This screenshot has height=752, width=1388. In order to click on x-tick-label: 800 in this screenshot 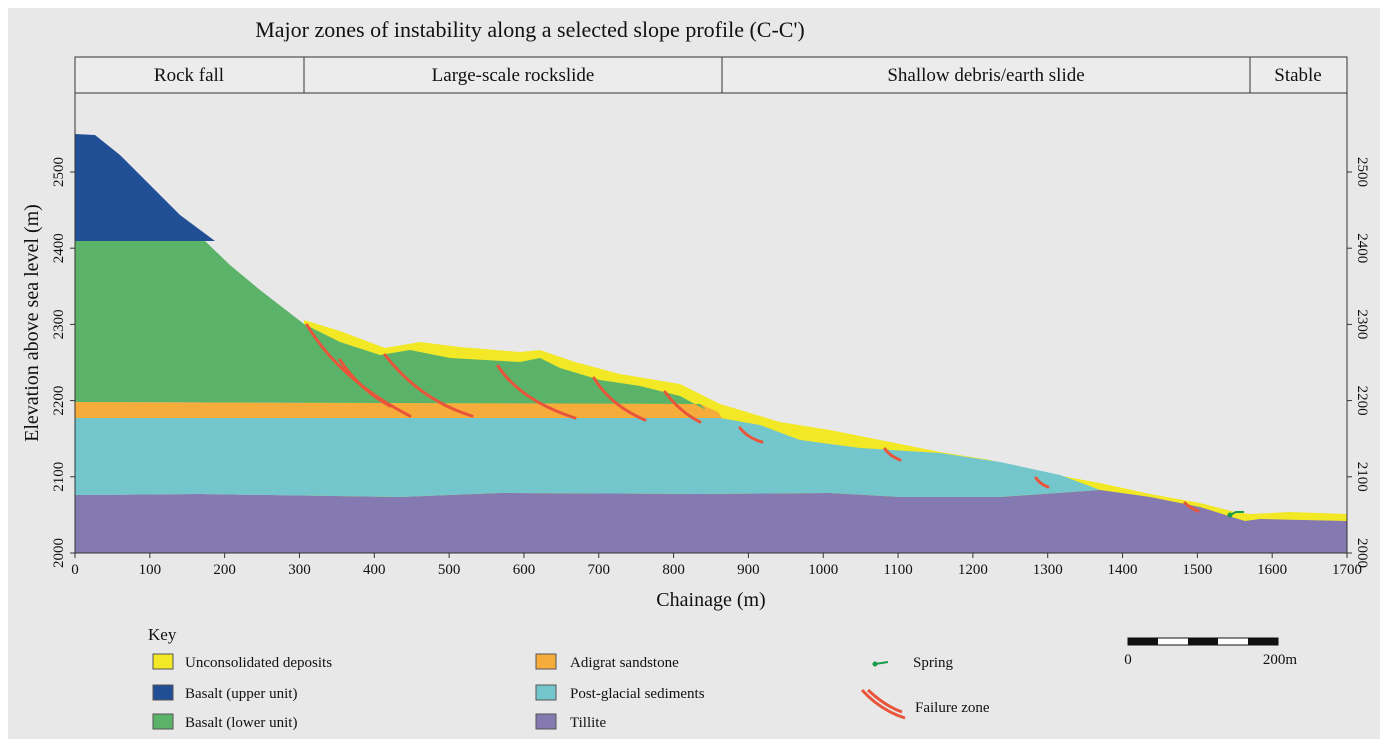, I will do `click(673, 570)`.